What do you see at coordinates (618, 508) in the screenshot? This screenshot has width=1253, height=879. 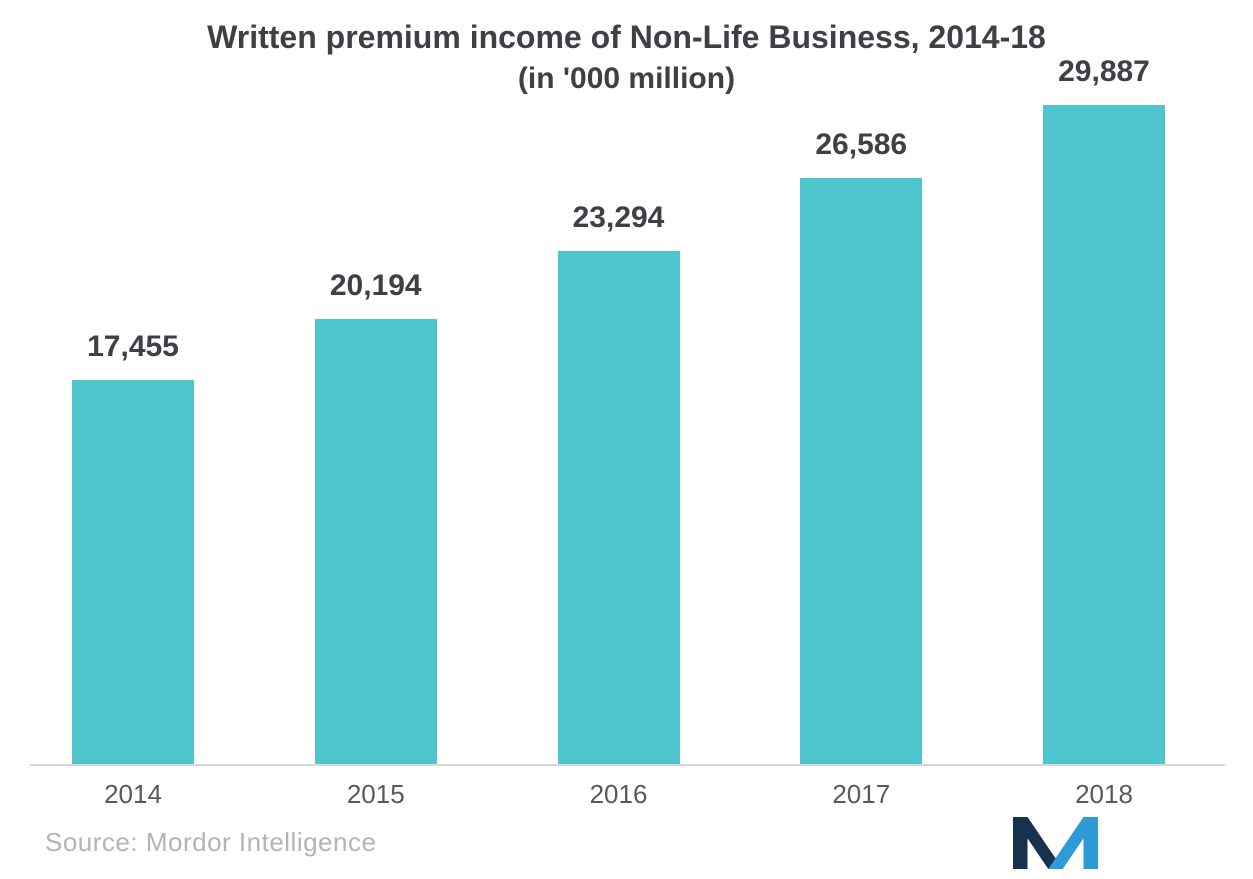 I see `bar-2016` at bounding box center [618, 508].